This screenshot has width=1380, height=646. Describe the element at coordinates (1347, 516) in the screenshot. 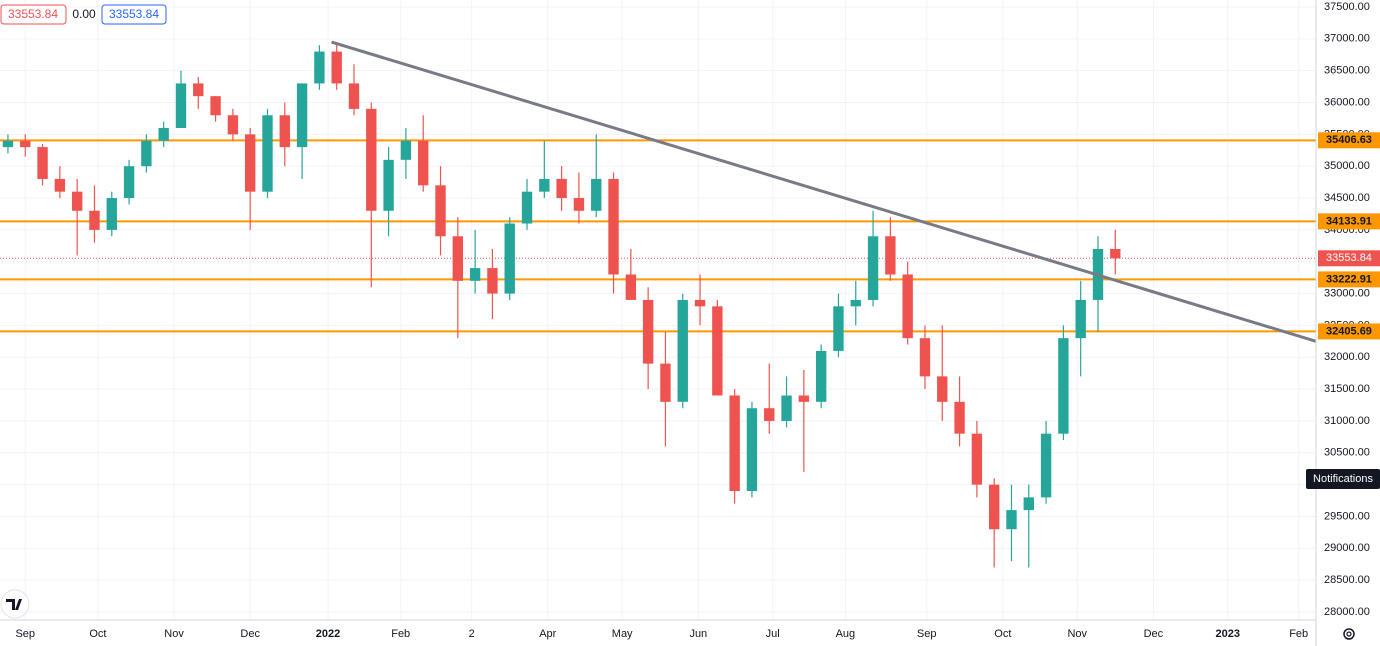

I see `y-tick-label: 29500.00` at that location.